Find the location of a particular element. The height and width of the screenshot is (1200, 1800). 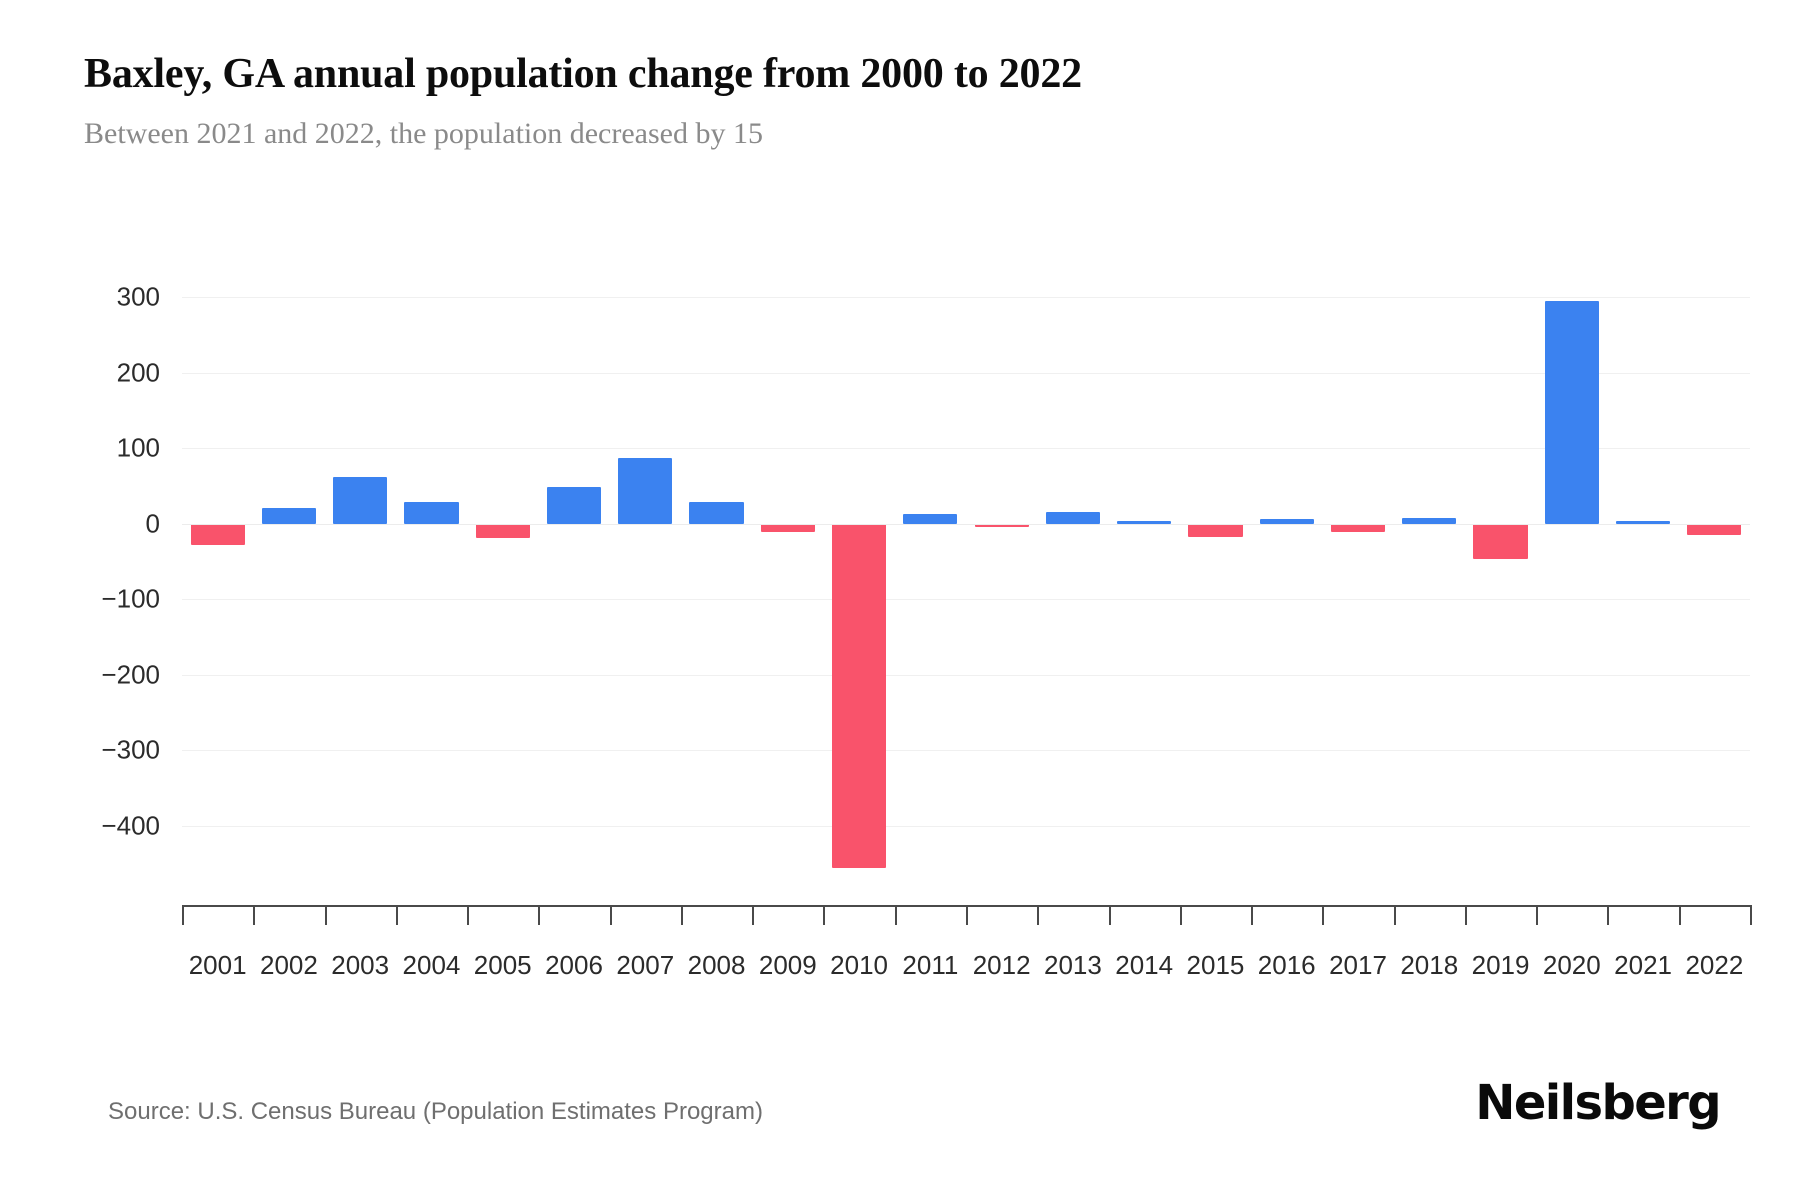

x-axis-tick-label: 2010 is located at coordinates (859, 965).